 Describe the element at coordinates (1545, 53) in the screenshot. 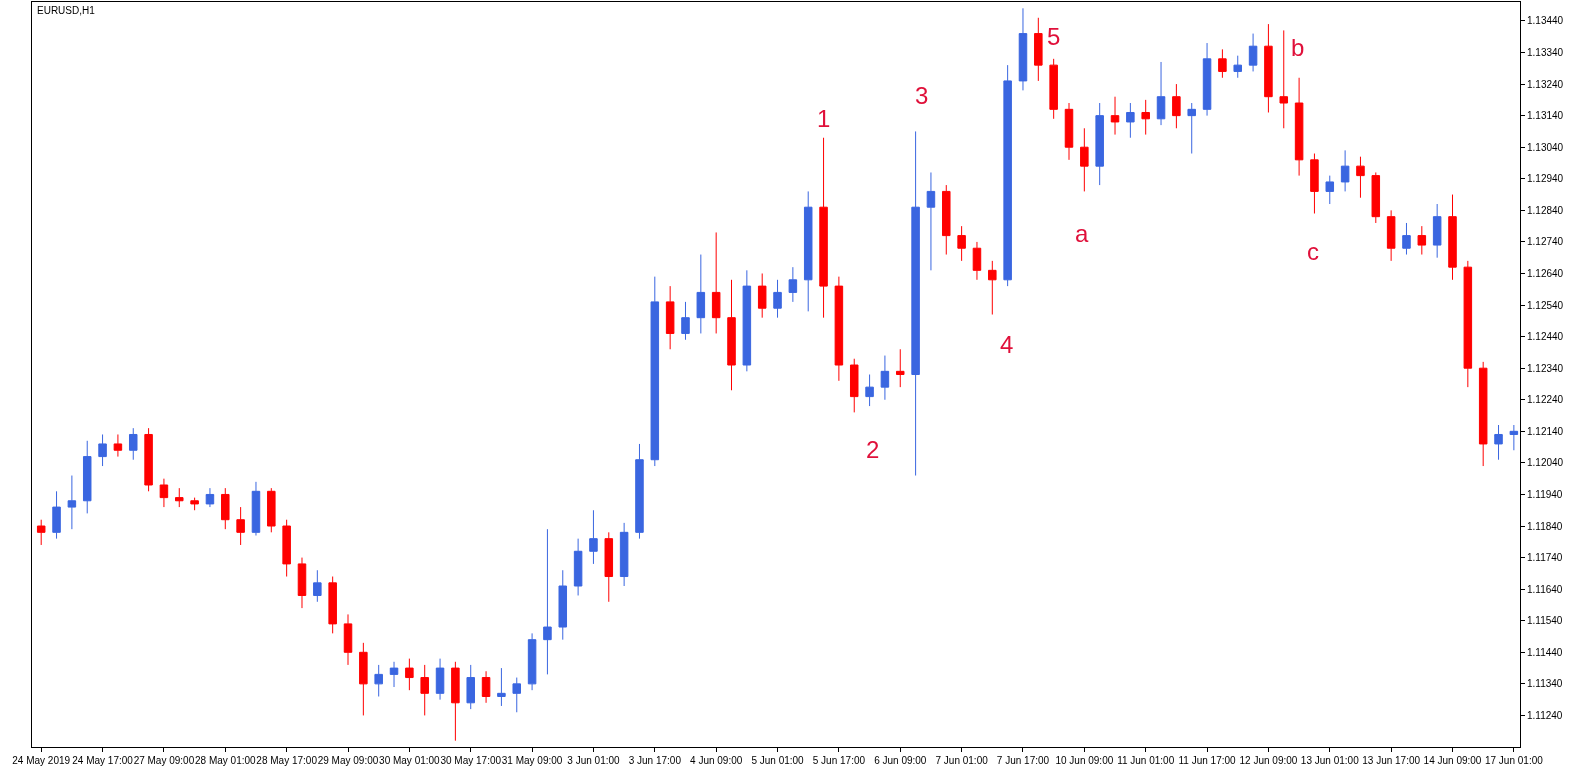

I see `y-tick-label: 1.13340` at that location.